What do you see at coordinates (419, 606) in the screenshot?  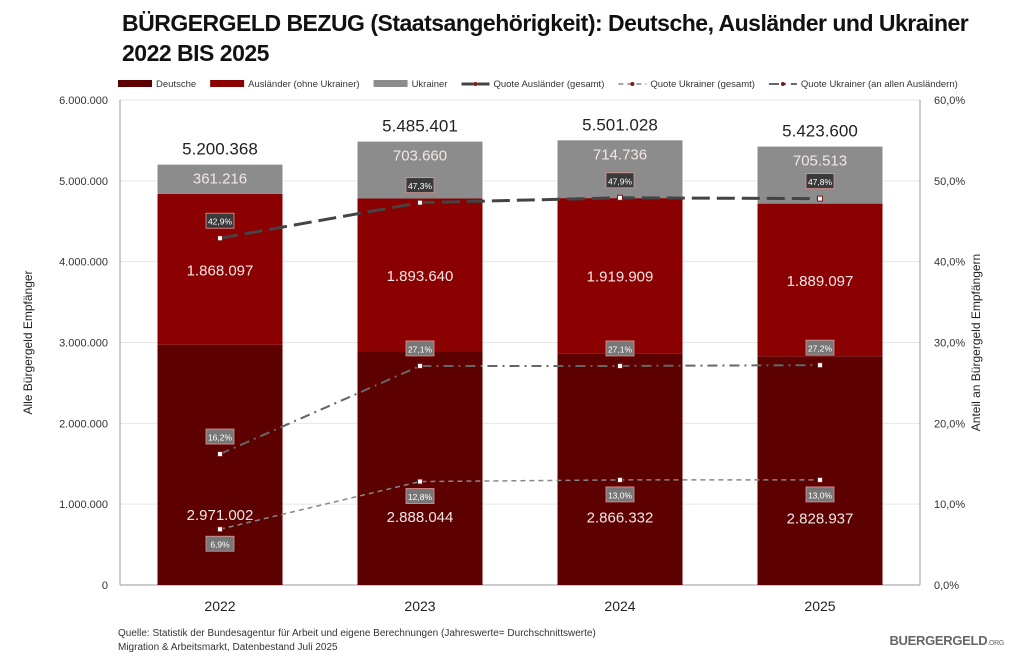 I see `x-tick-label: 2023` at bounding box center [419, 606].